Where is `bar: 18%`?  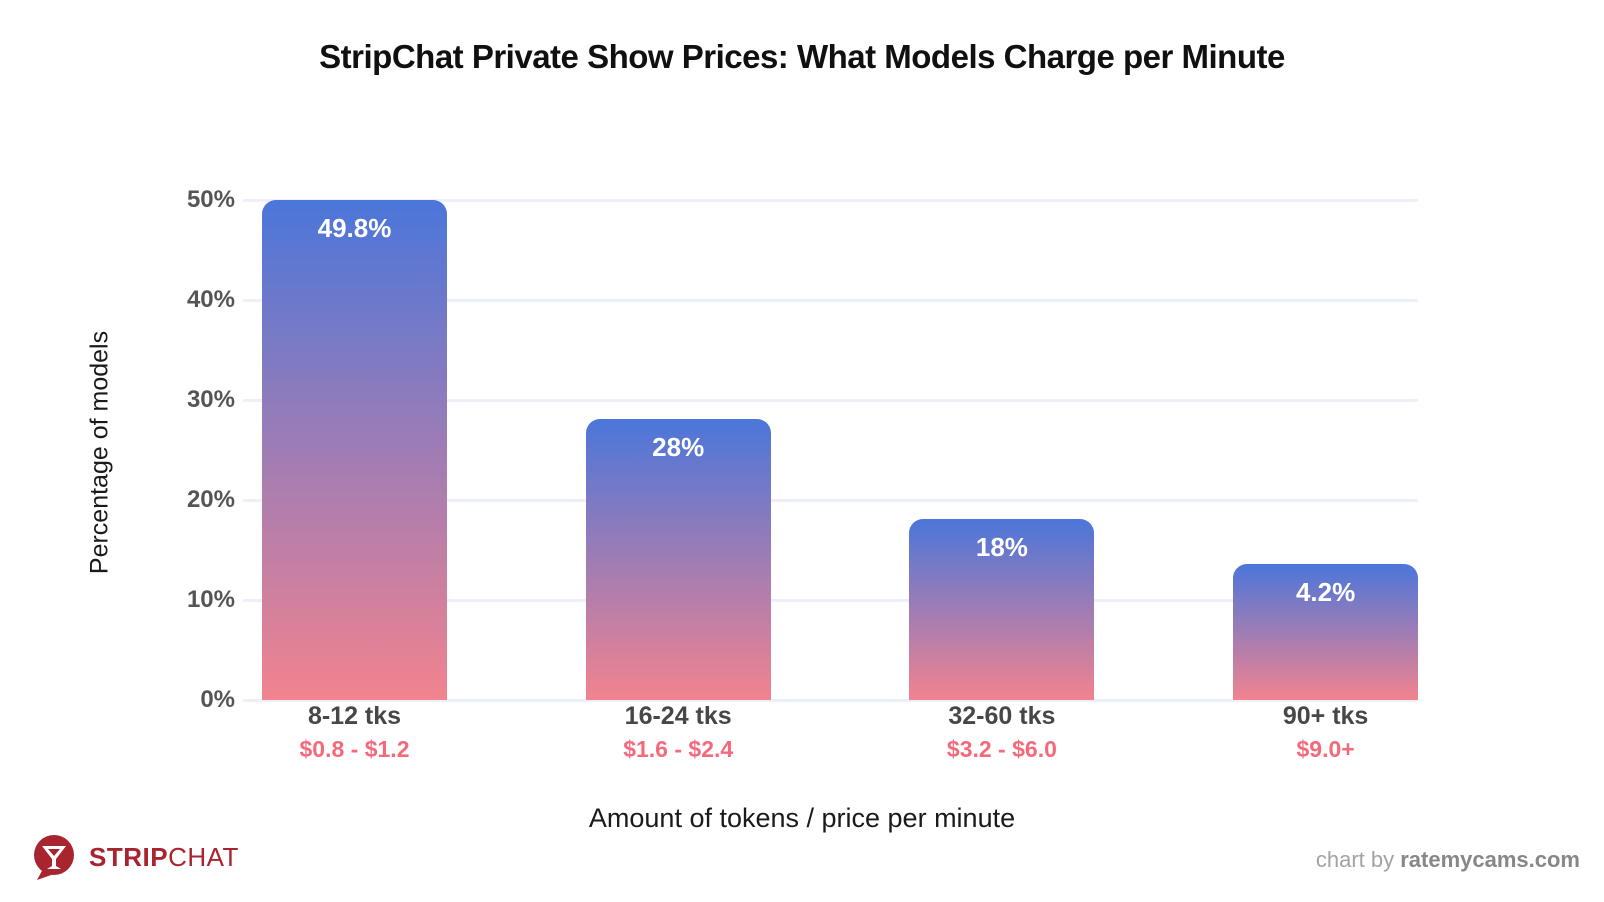 bar: 18% is located at coordinates (1002, 609).